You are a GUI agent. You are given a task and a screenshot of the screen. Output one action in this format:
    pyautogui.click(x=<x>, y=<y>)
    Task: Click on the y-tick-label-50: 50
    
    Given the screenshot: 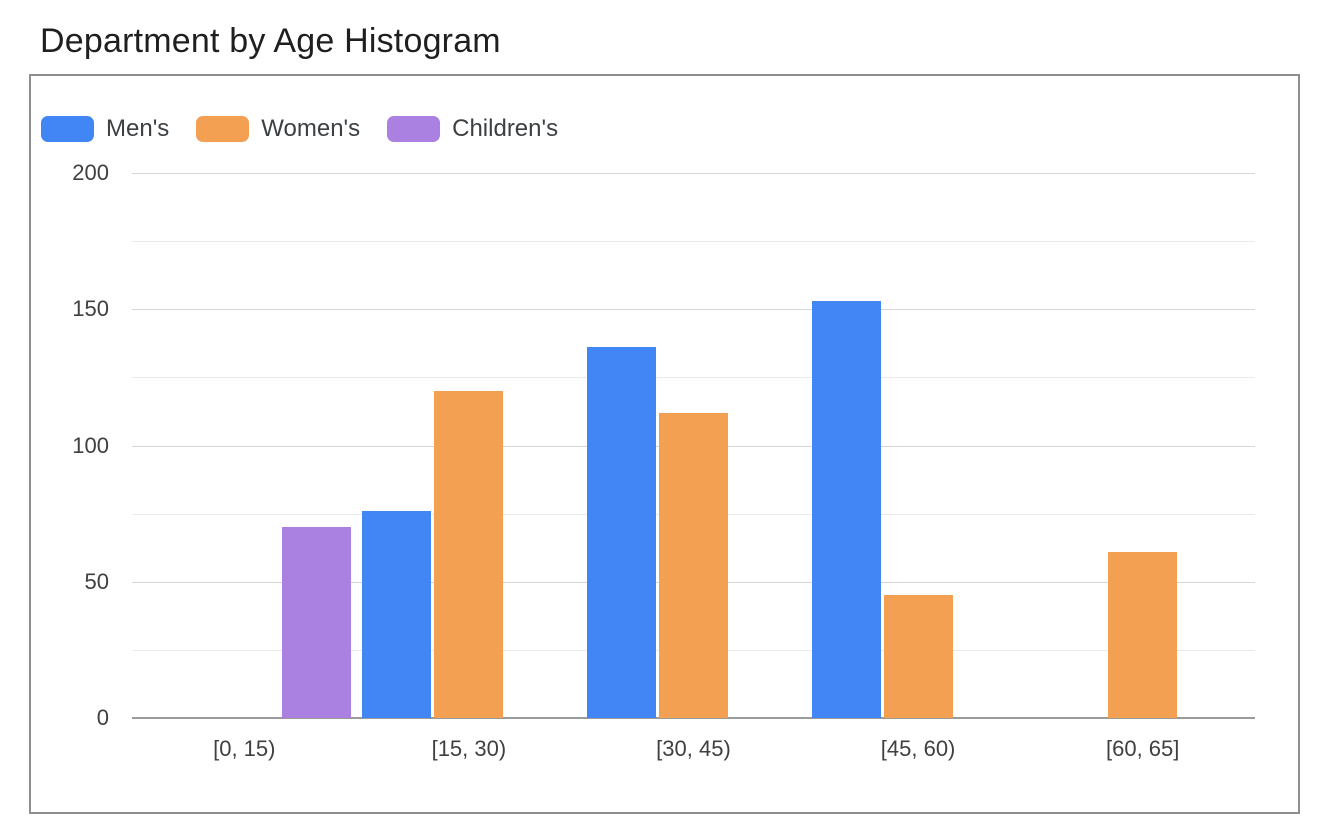 What is the action you would take?
    pyautogui.click(x=96, y=581)
    